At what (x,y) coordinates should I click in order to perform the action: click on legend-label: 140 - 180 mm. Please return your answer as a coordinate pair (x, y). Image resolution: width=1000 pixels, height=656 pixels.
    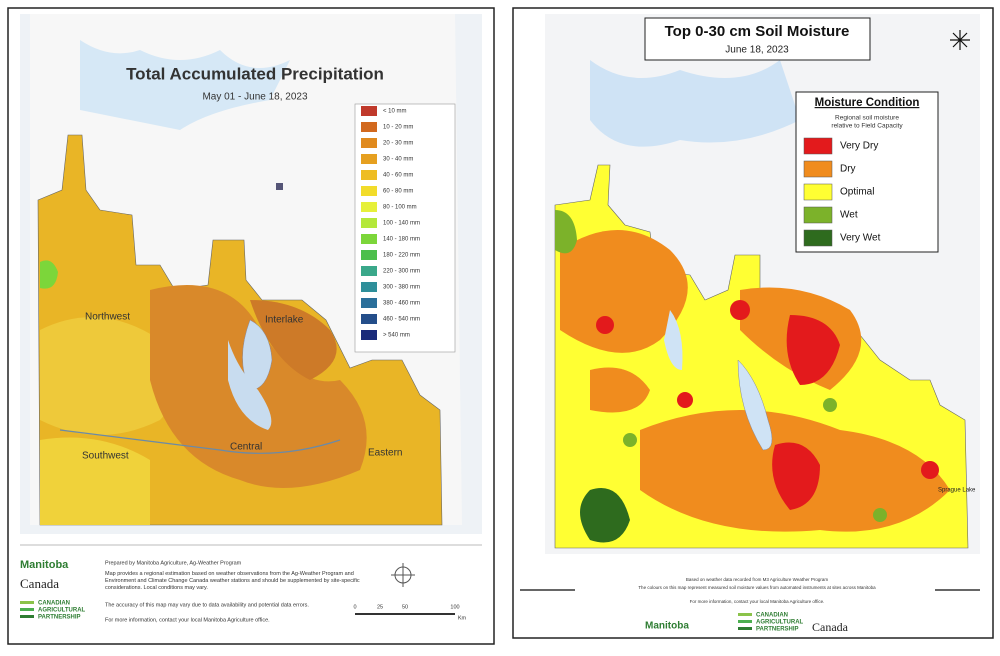
    Looking at the image, I should click on (401, 240).